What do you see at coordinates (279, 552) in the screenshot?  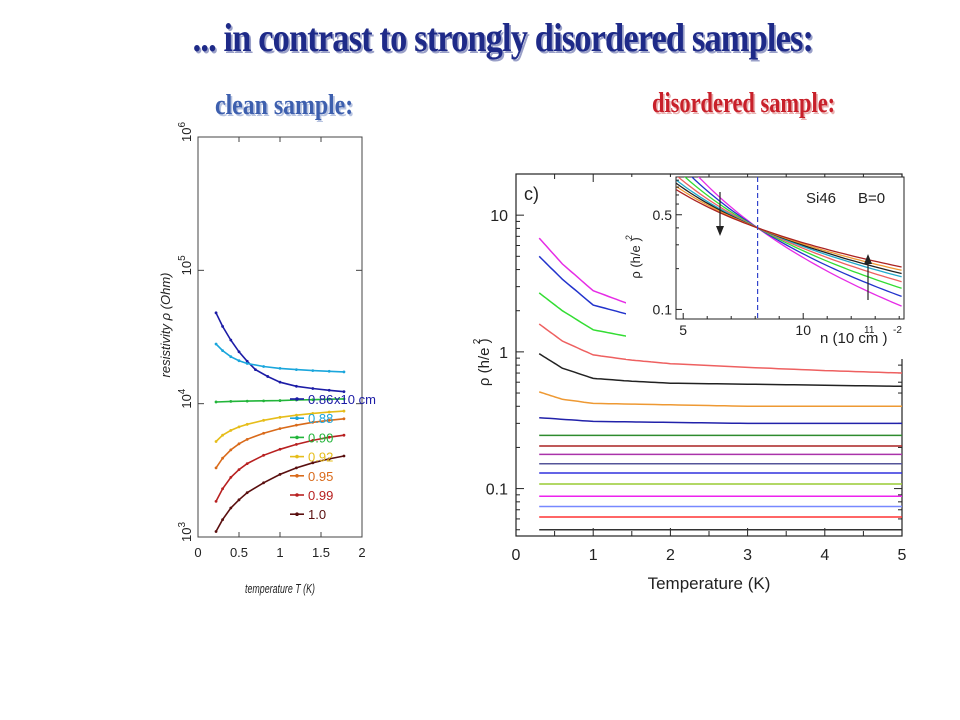 I see `clean-x-tick-label: 1` at bounding box center [279, 552].